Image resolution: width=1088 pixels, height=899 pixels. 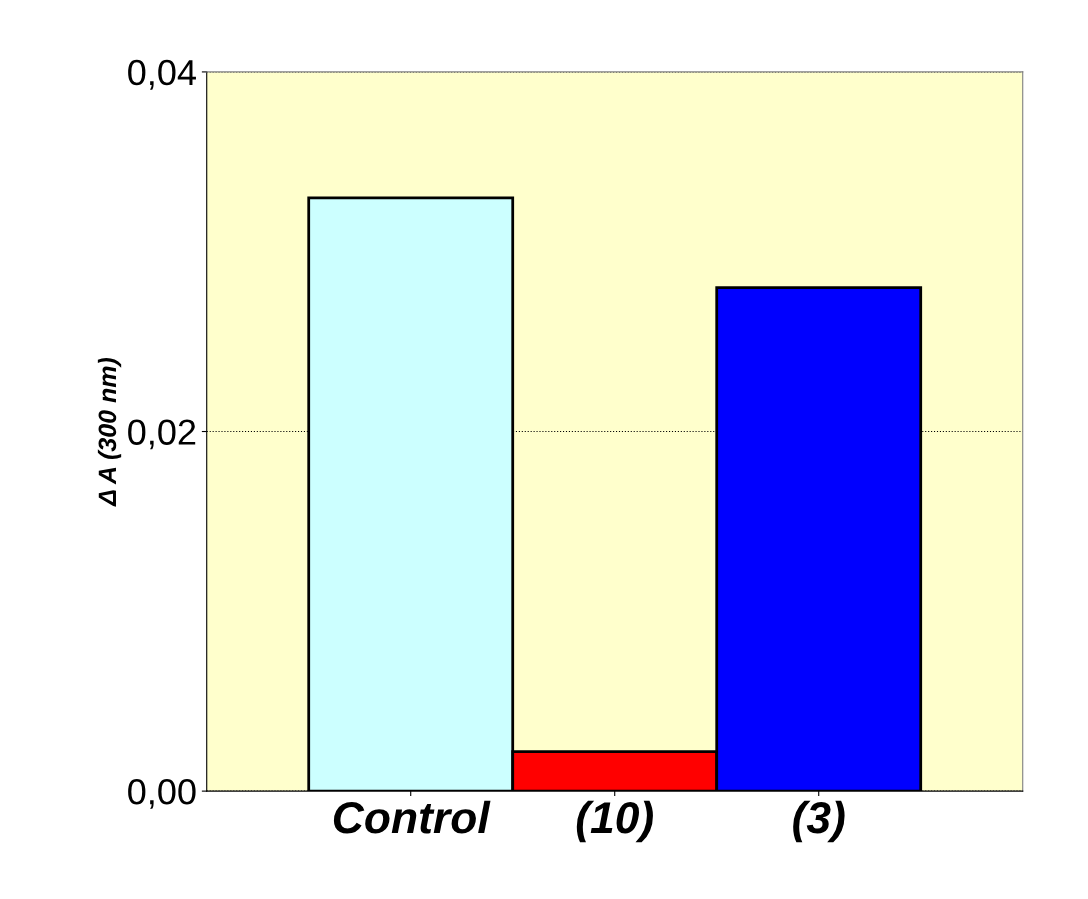 What do you see at coordinates (412, 817) in the screenshot?
I see `x-tick-label: Control` at bounding box center [412, 817].